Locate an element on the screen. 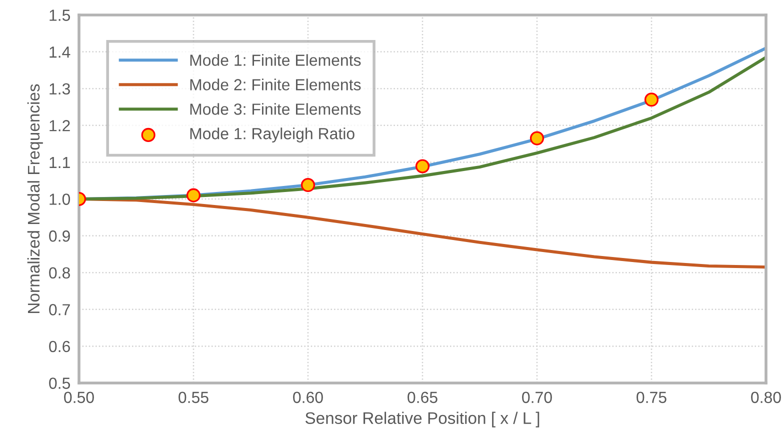 The width and height of the screenshot is (783, 444). x-tick-label: 0.60 is located at coordinates (308, 398).